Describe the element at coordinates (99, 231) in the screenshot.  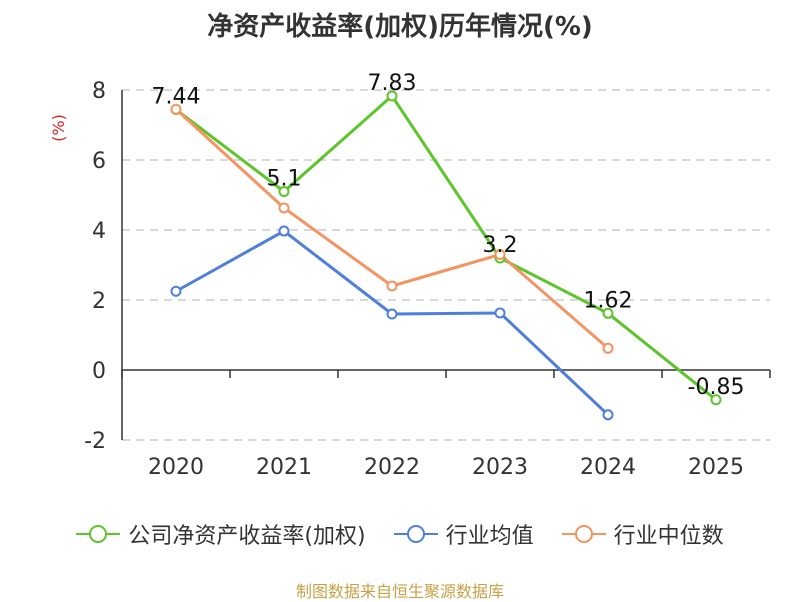
I see `y-tick-label: 4` at that location.